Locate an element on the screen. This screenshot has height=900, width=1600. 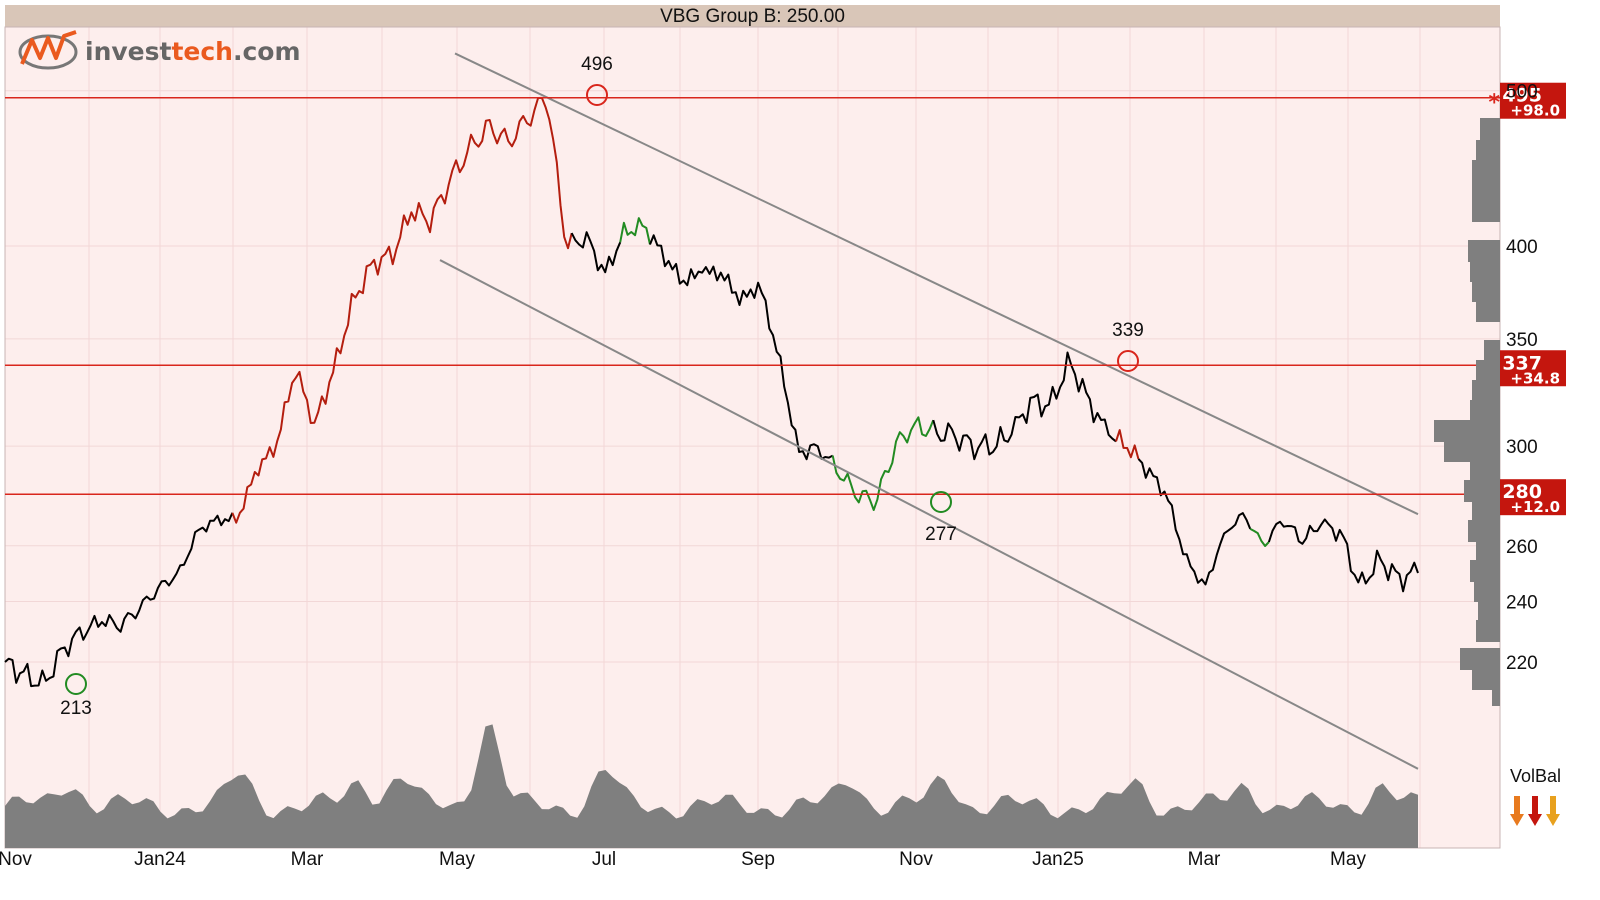
title-bar is located at coordinates (752, 16).